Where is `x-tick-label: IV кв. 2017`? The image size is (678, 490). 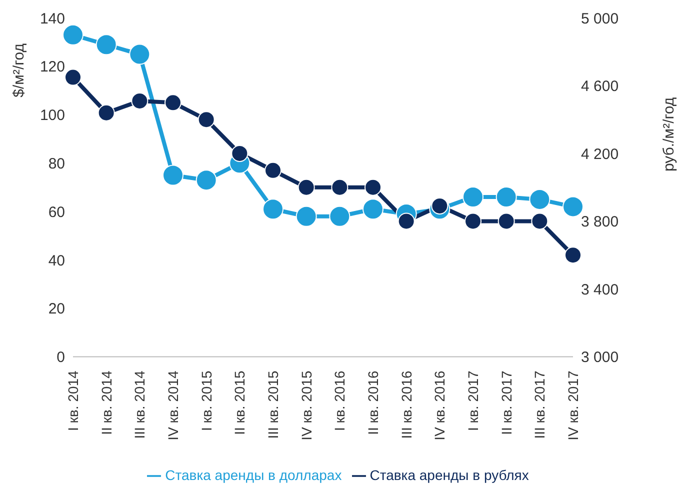
x-tick-label: IV кв. 2017 is located at coordinates (573, 405).